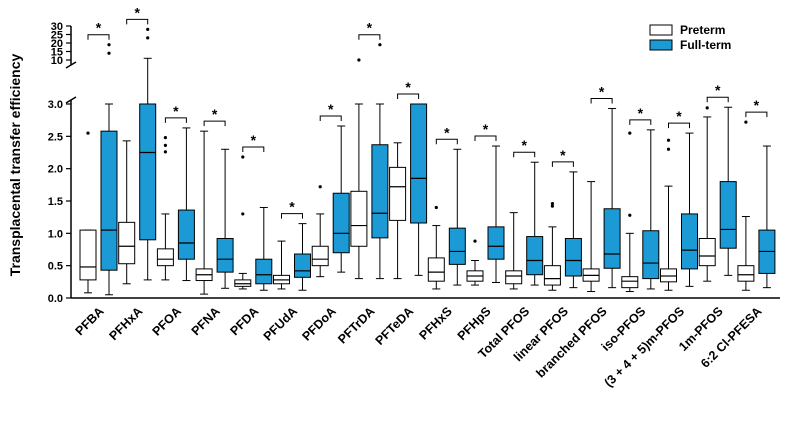  What do you see at coordinates (395, 326) in the screenshot?
I see `x-category-label: PFTeDA` at bounding box center [395, 326].